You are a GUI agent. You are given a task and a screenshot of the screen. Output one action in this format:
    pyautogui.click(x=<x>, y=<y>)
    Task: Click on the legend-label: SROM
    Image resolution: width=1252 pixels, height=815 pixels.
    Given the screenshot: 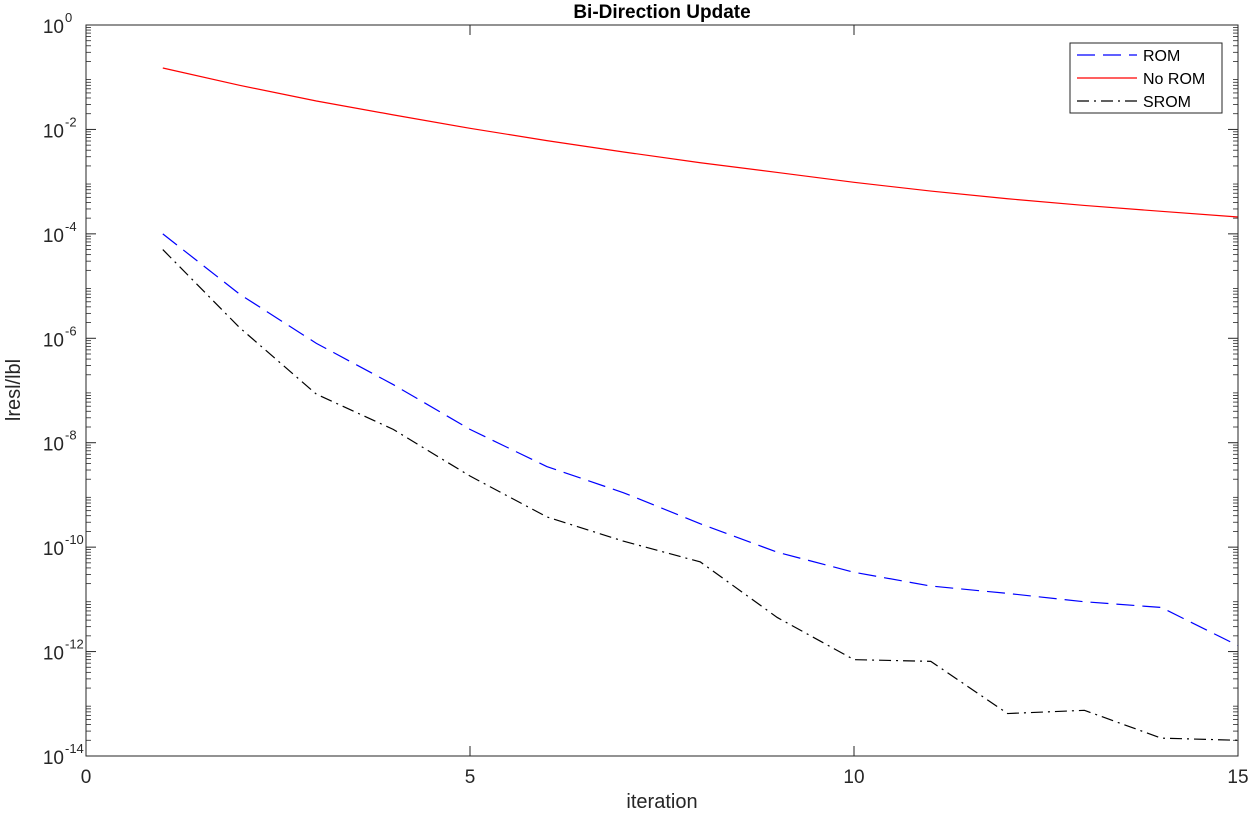 What is the action you would take?
    pyautogui.click(x=1167, y=102)
    